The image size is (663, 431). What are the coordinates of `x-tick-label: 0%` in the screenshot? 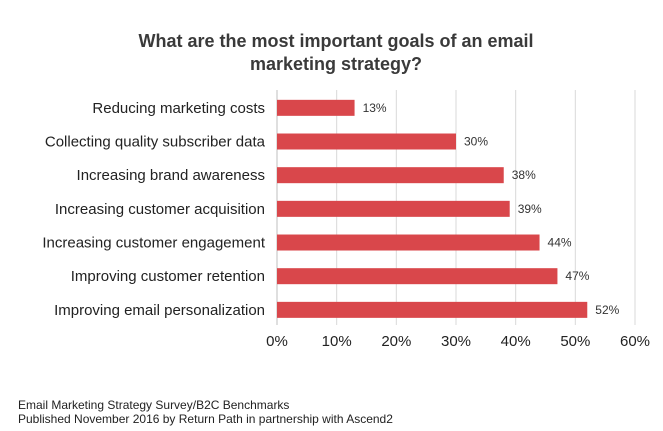 It's located at (277, 341).